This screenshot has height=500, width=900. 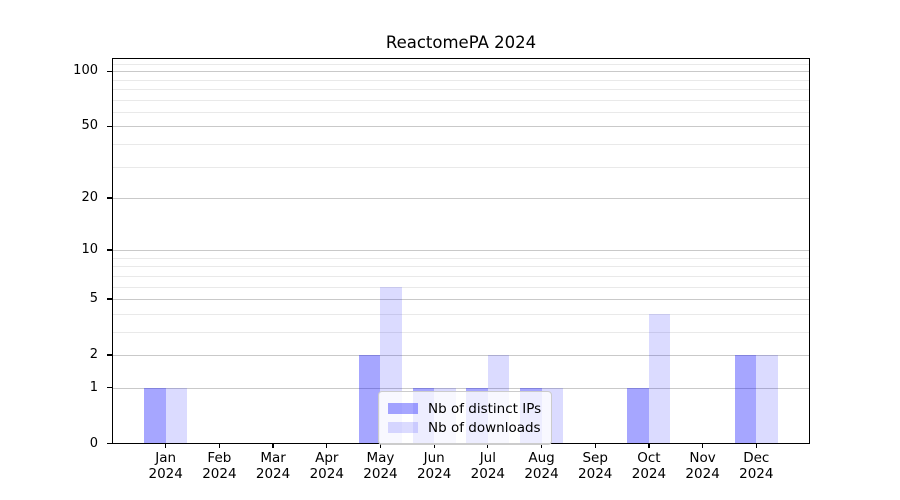 What do you see at coordinates (93, 354) in the screenshot?
I see `y-tick-label: 2` at bounding box center [93, 354].